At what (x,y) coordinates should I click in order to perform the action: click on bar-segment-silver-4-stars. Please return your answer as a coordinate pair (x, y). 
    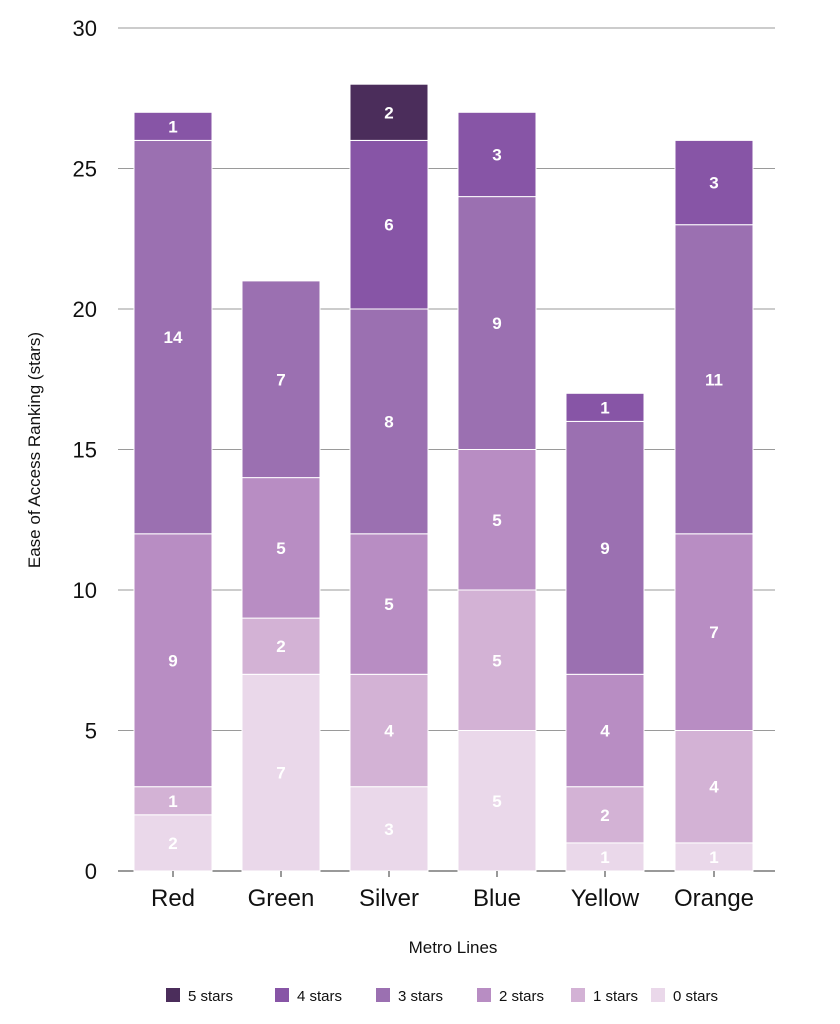
    Looking at the image, I should click on (389, 224).